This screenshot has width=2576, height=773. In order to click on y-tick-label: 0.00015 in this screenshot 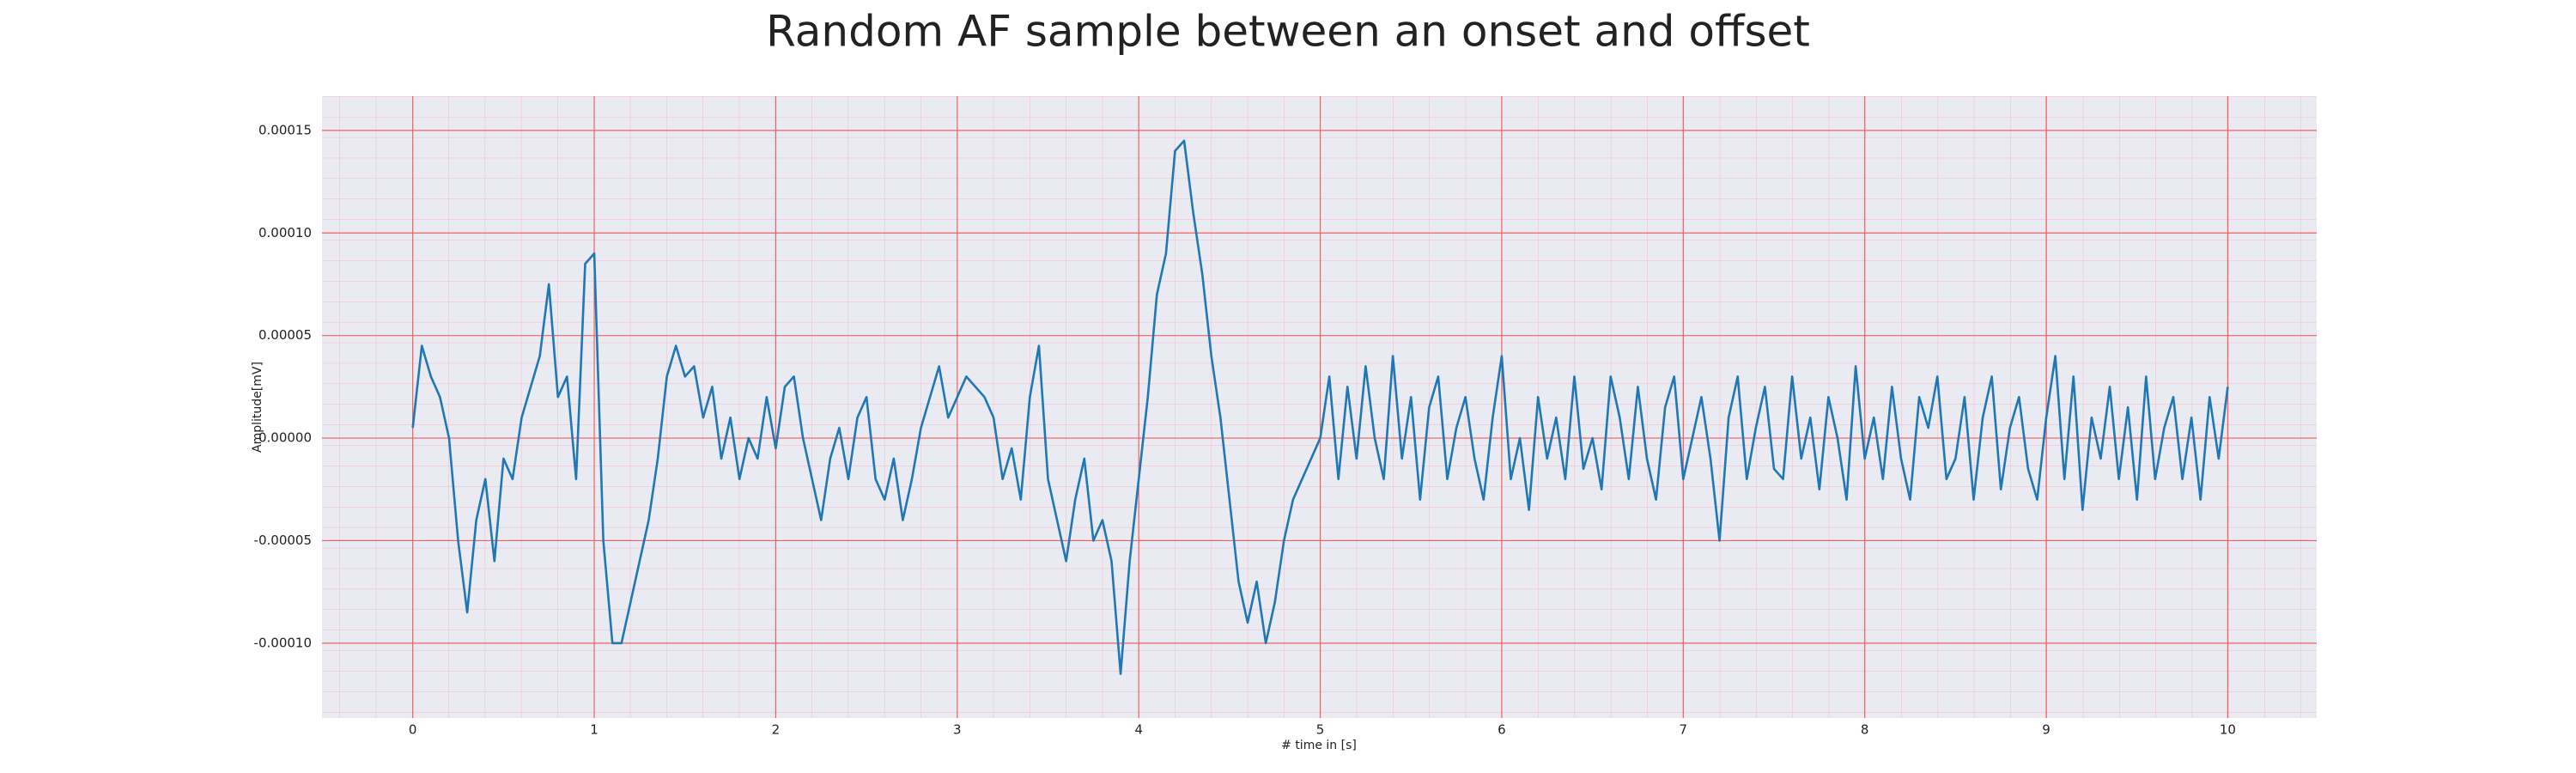, I will do `click(285, 129)`.